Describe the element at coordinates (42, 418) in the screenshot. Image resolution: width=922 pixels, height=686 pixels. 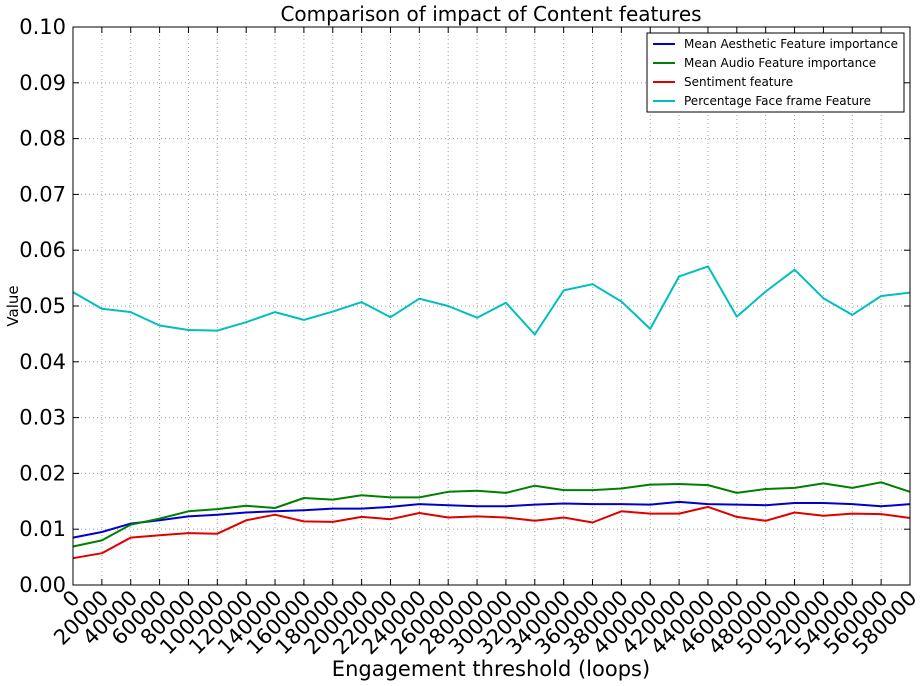
I see `y-tick-label: 0.03` at that location.